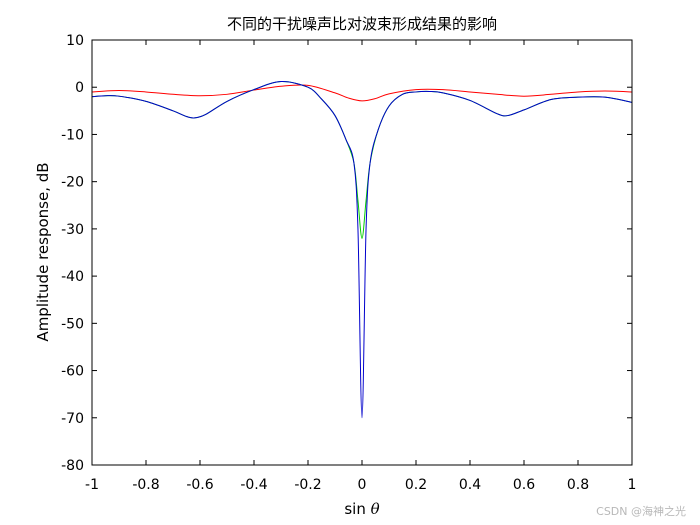  I want to click on chart-title: 不同的干扰噪声比对波束形成结果的影响, so click(362, 24).